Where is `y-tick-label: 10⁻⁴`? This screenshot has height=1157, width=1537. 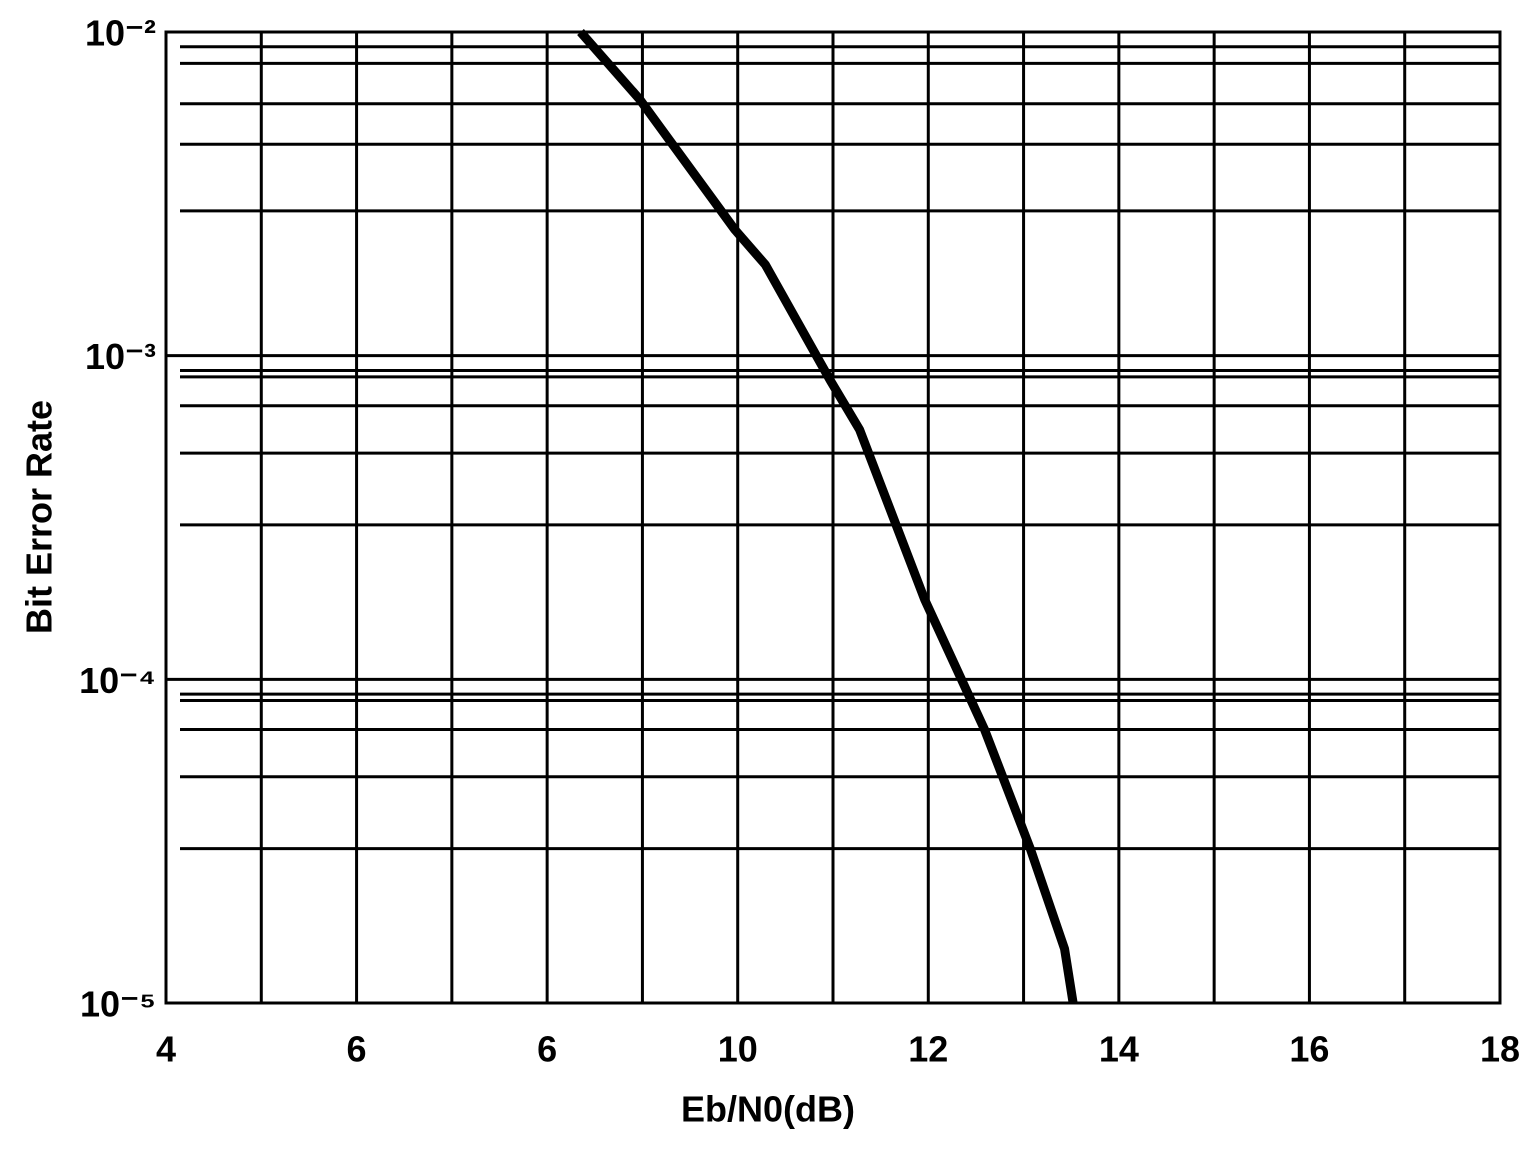 y-tick-label: 10⁻⁴ is located at coordinates (117, 680).